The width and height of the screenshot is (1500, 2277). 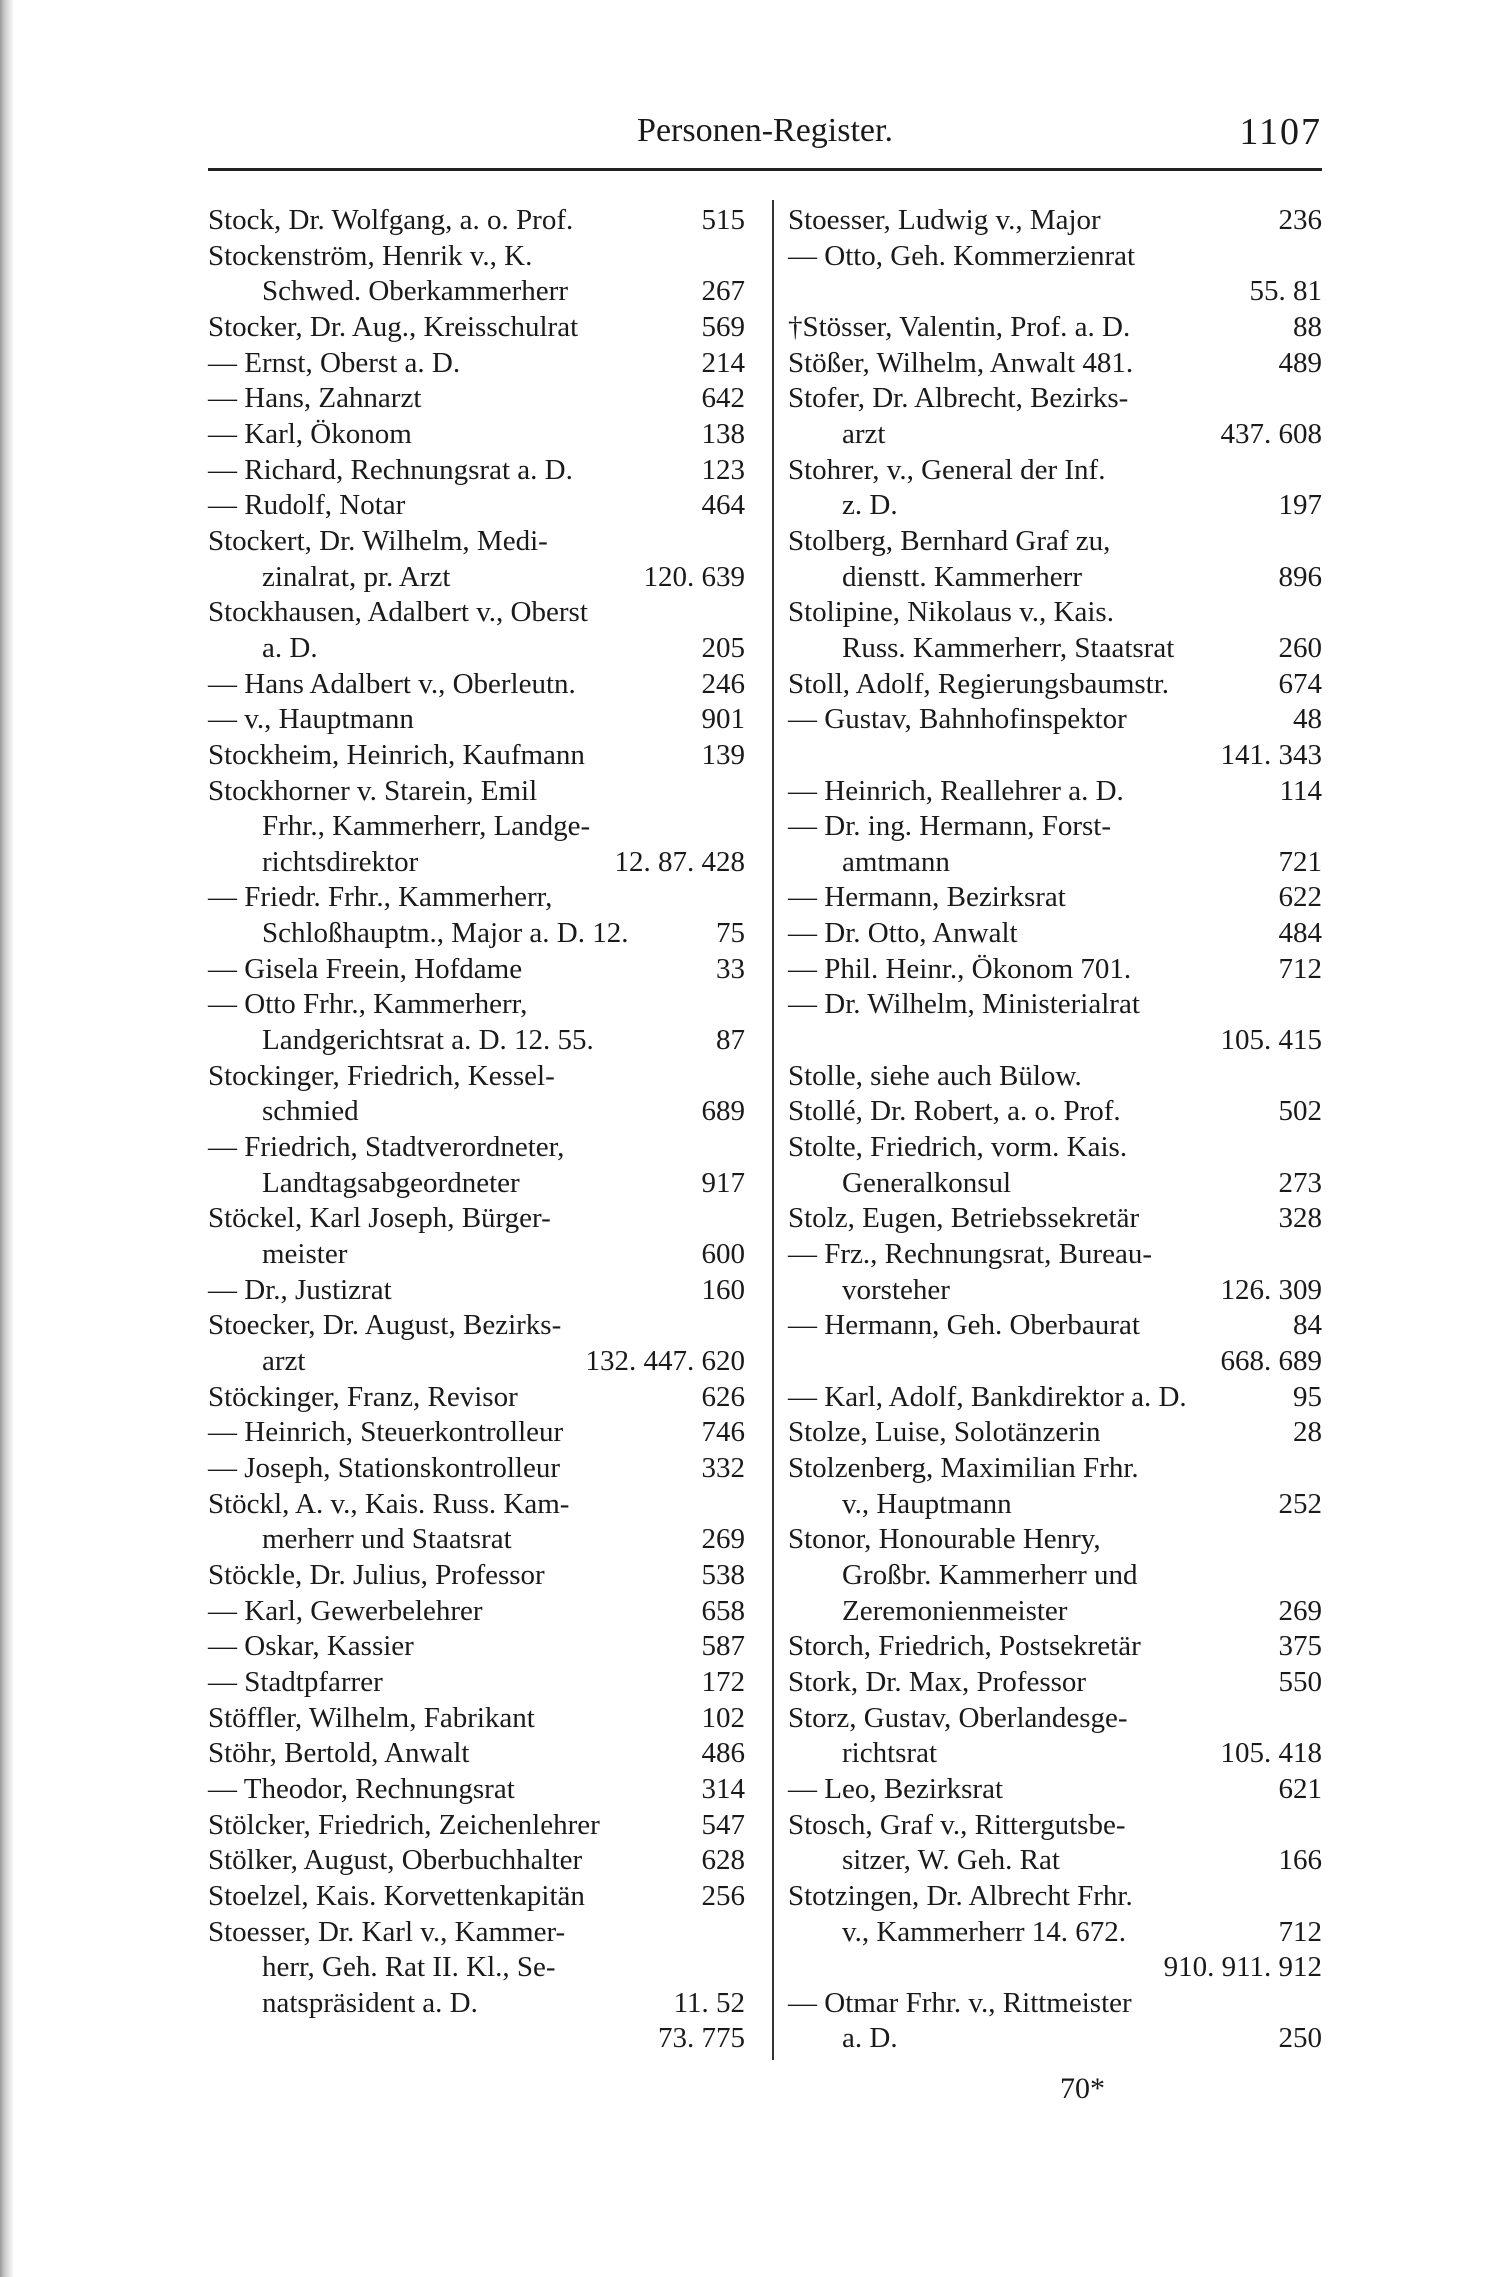 I want to click on entry-text: Stosch, Graf v., Rittergutsbe-, so click(x=957, y=1824).